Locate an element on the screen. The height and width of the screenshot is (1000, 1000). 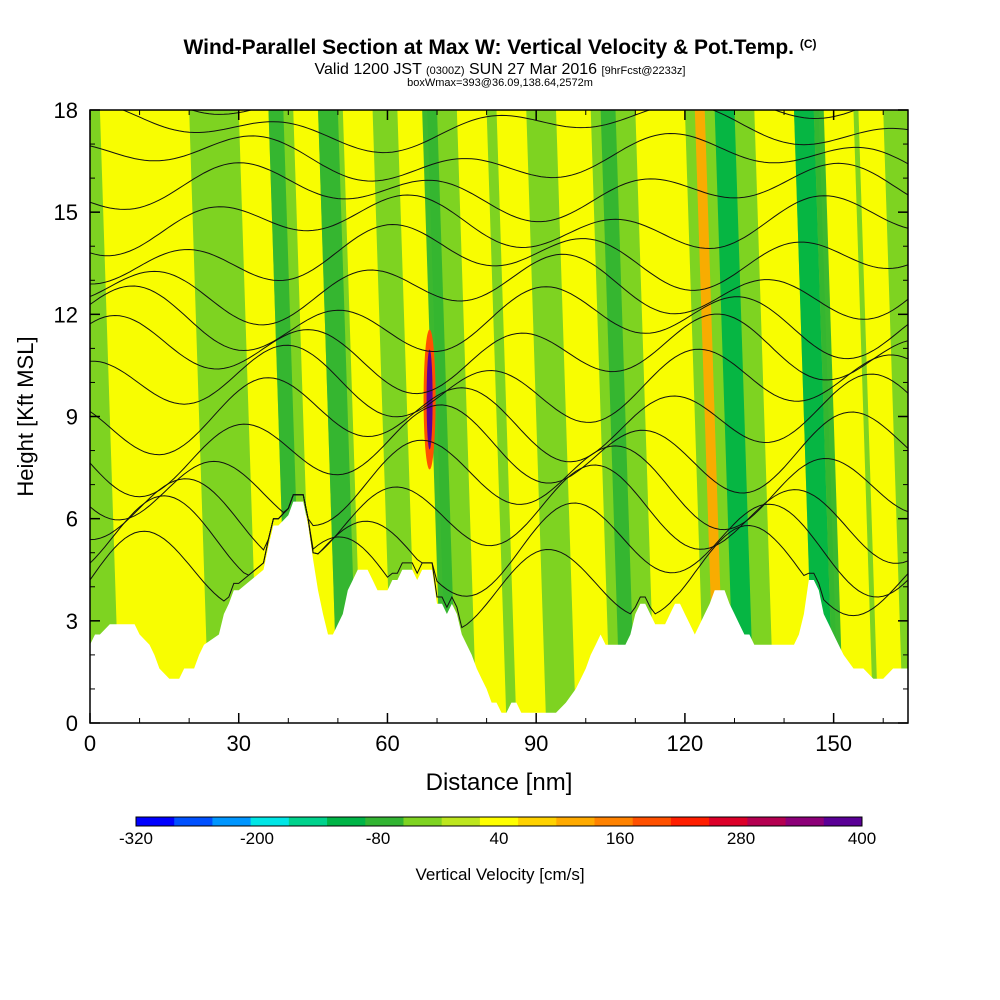
x-tick-label: 30 is located at coordinates (238, 743).